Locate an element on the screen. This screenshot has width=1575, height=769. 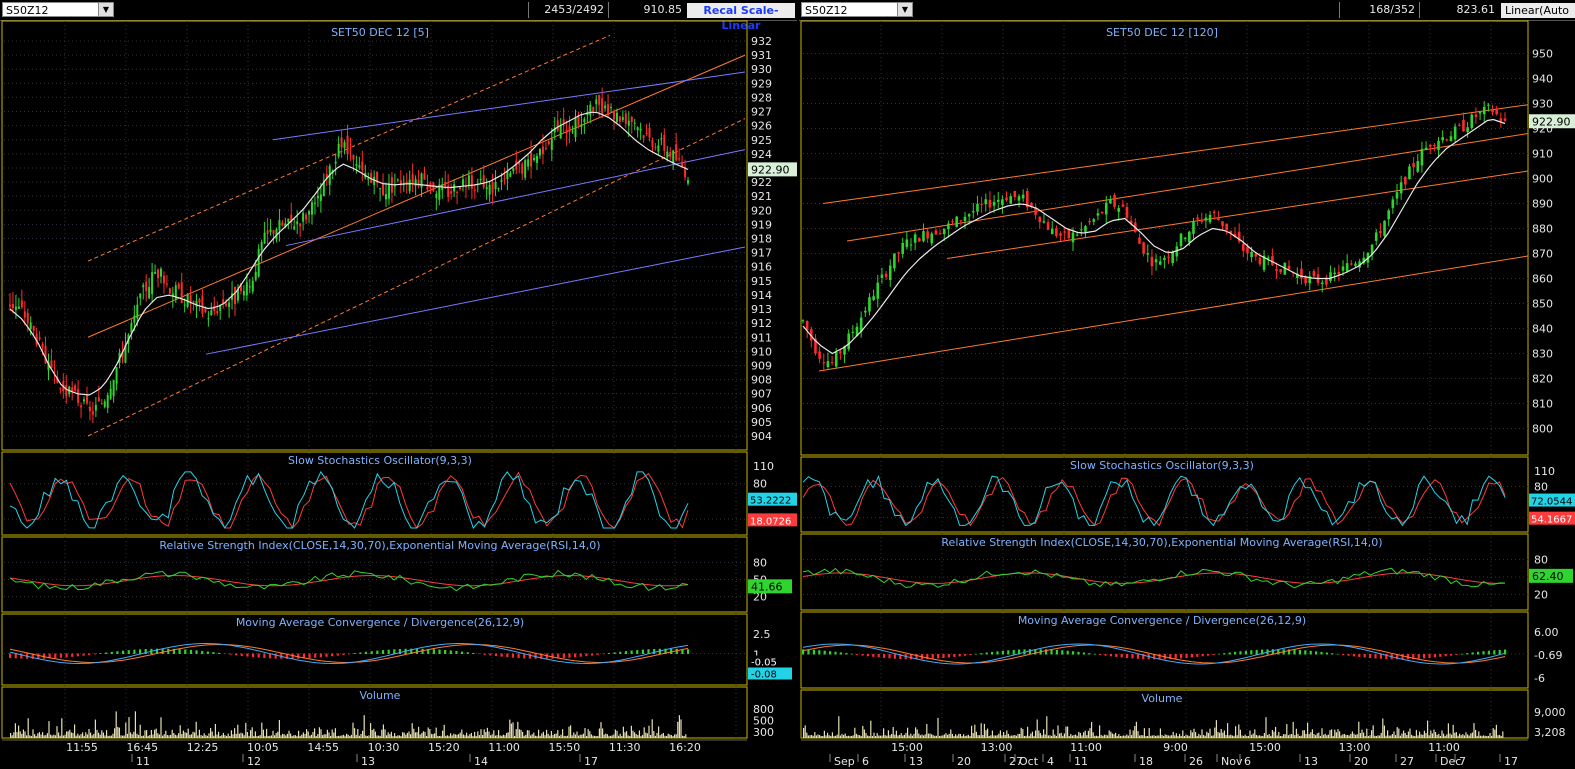
date-axis-label: Sep is located at coordinates (844, 761).